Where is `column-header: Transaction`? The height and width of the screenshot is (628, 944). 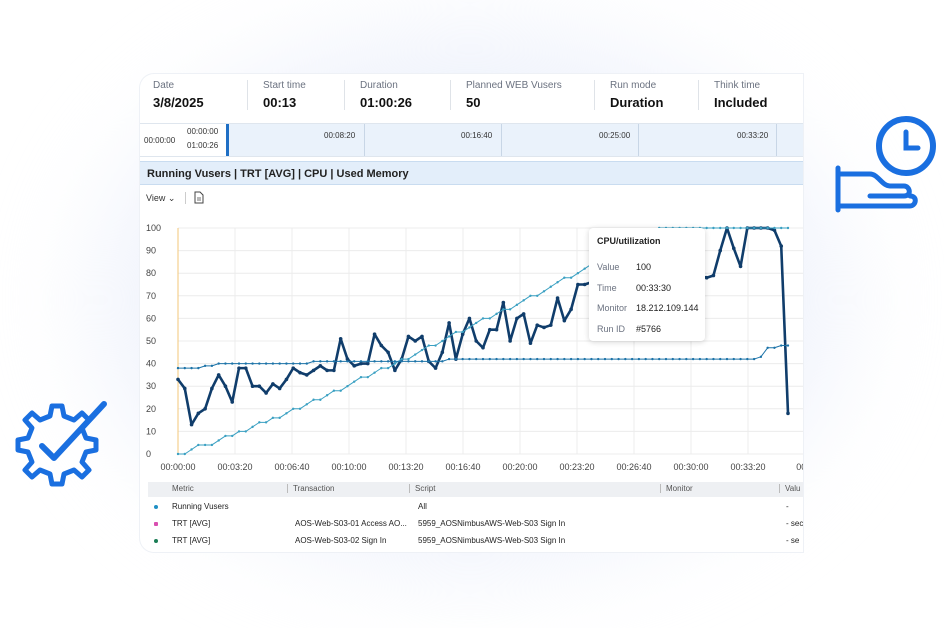
column-header: Transaction is located at coordinates (311, 488).